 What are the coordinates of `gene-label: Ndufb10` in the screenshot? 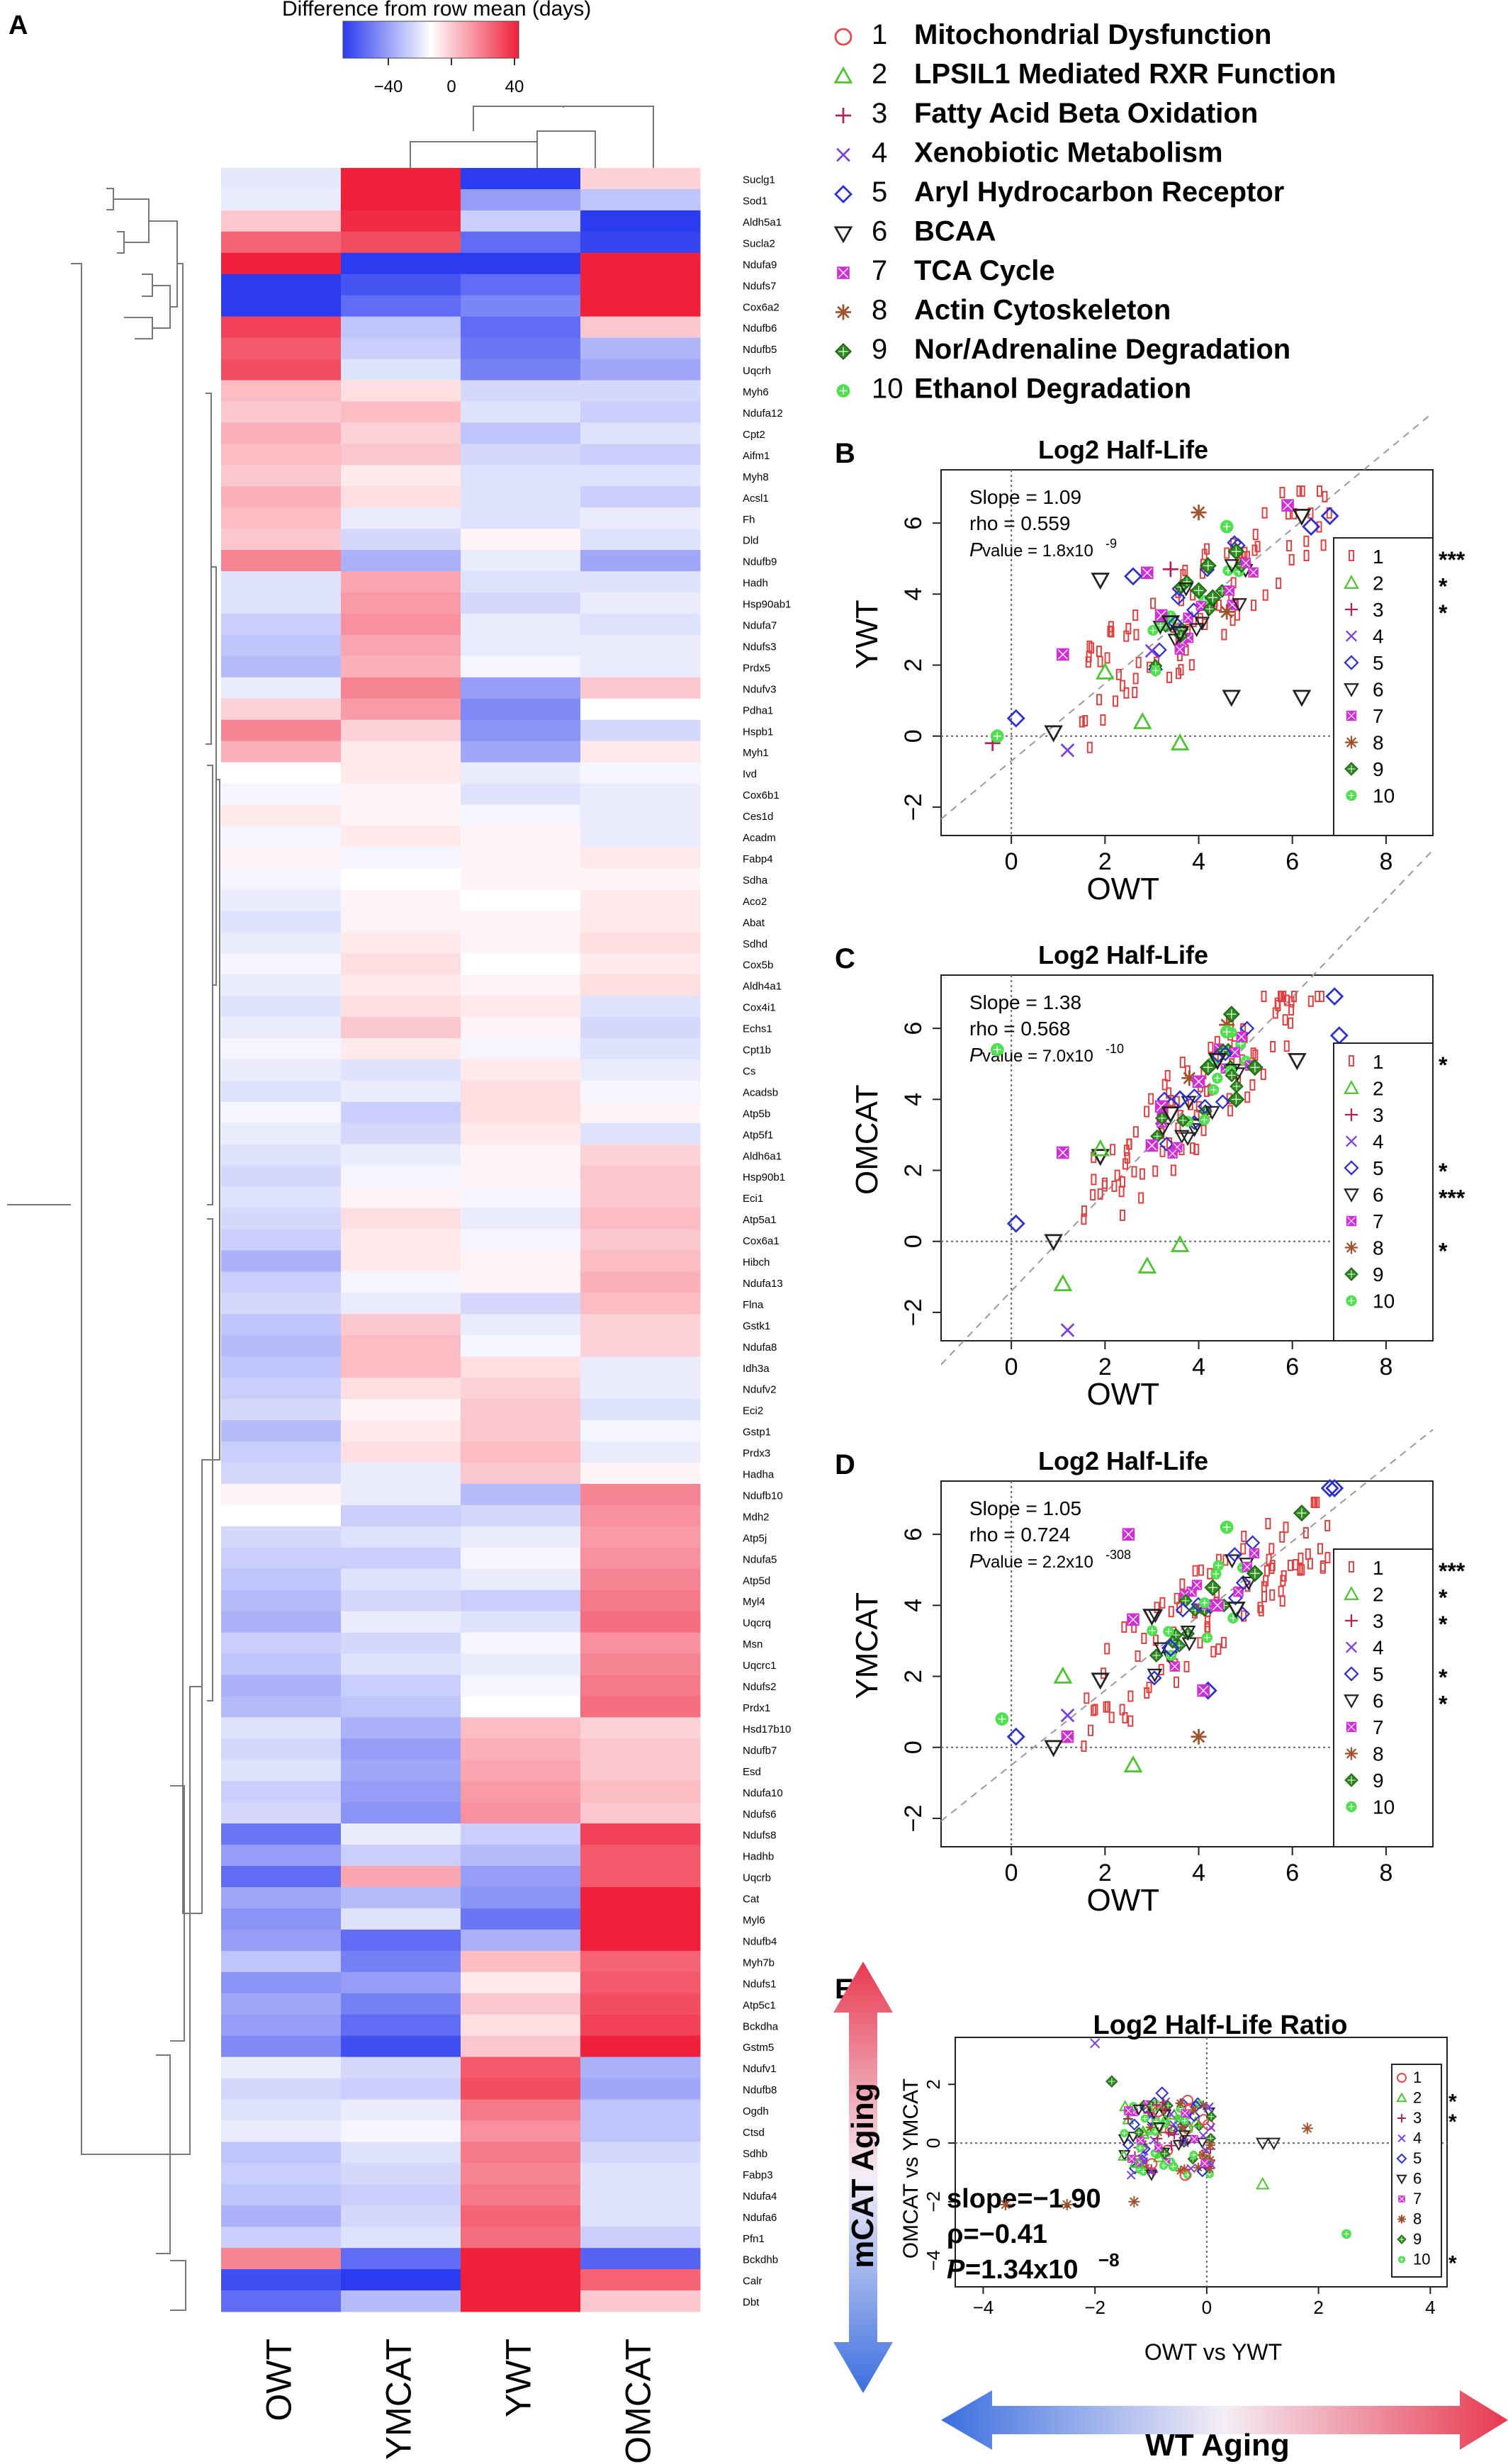 It's located at (763, 1496).